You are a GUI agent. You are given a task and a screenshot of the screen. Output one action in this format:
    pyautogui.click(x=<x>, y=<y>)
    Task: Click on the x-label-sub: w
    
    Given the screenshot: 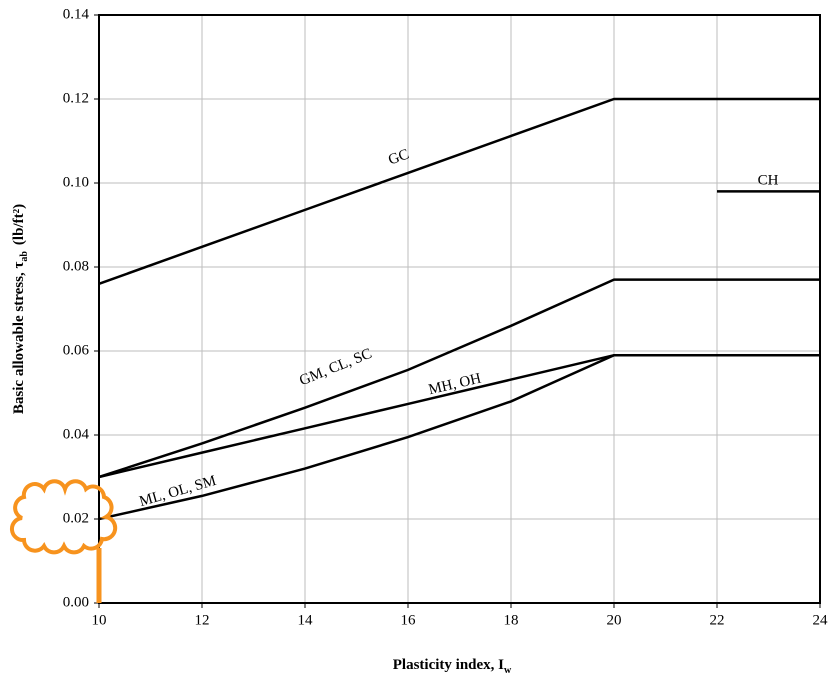 What is the action you would take?
    pyautogui.click(x=508, y=670)
    